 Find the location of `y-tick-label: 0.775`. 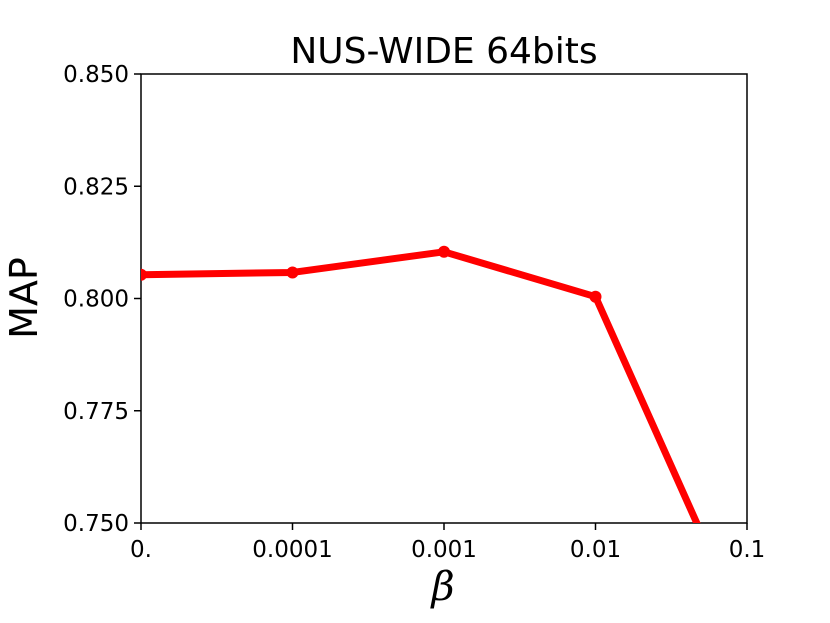

y-tick-label: 0.775 is located at coordinates (96, 412).